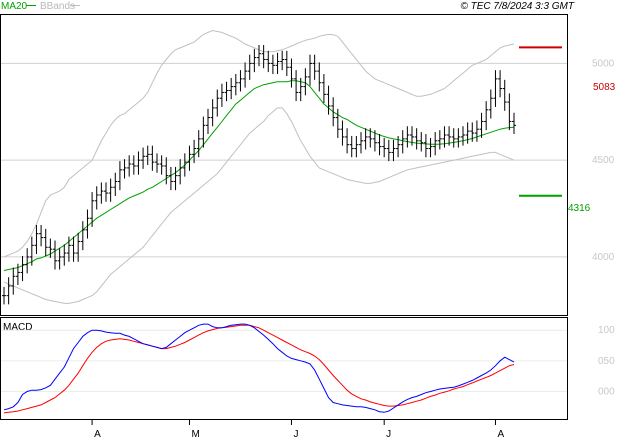 The height and width of the screenshot is (440, 627). I want to click on legend-ma20: MA20, so click(14, 6).